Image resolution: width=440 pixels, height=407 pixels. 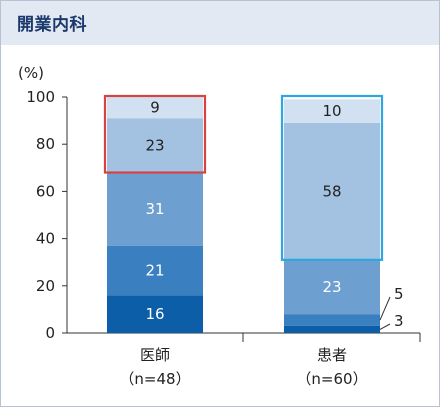 I want to click on y-tick-label: 20, so click(x=45, y=286).